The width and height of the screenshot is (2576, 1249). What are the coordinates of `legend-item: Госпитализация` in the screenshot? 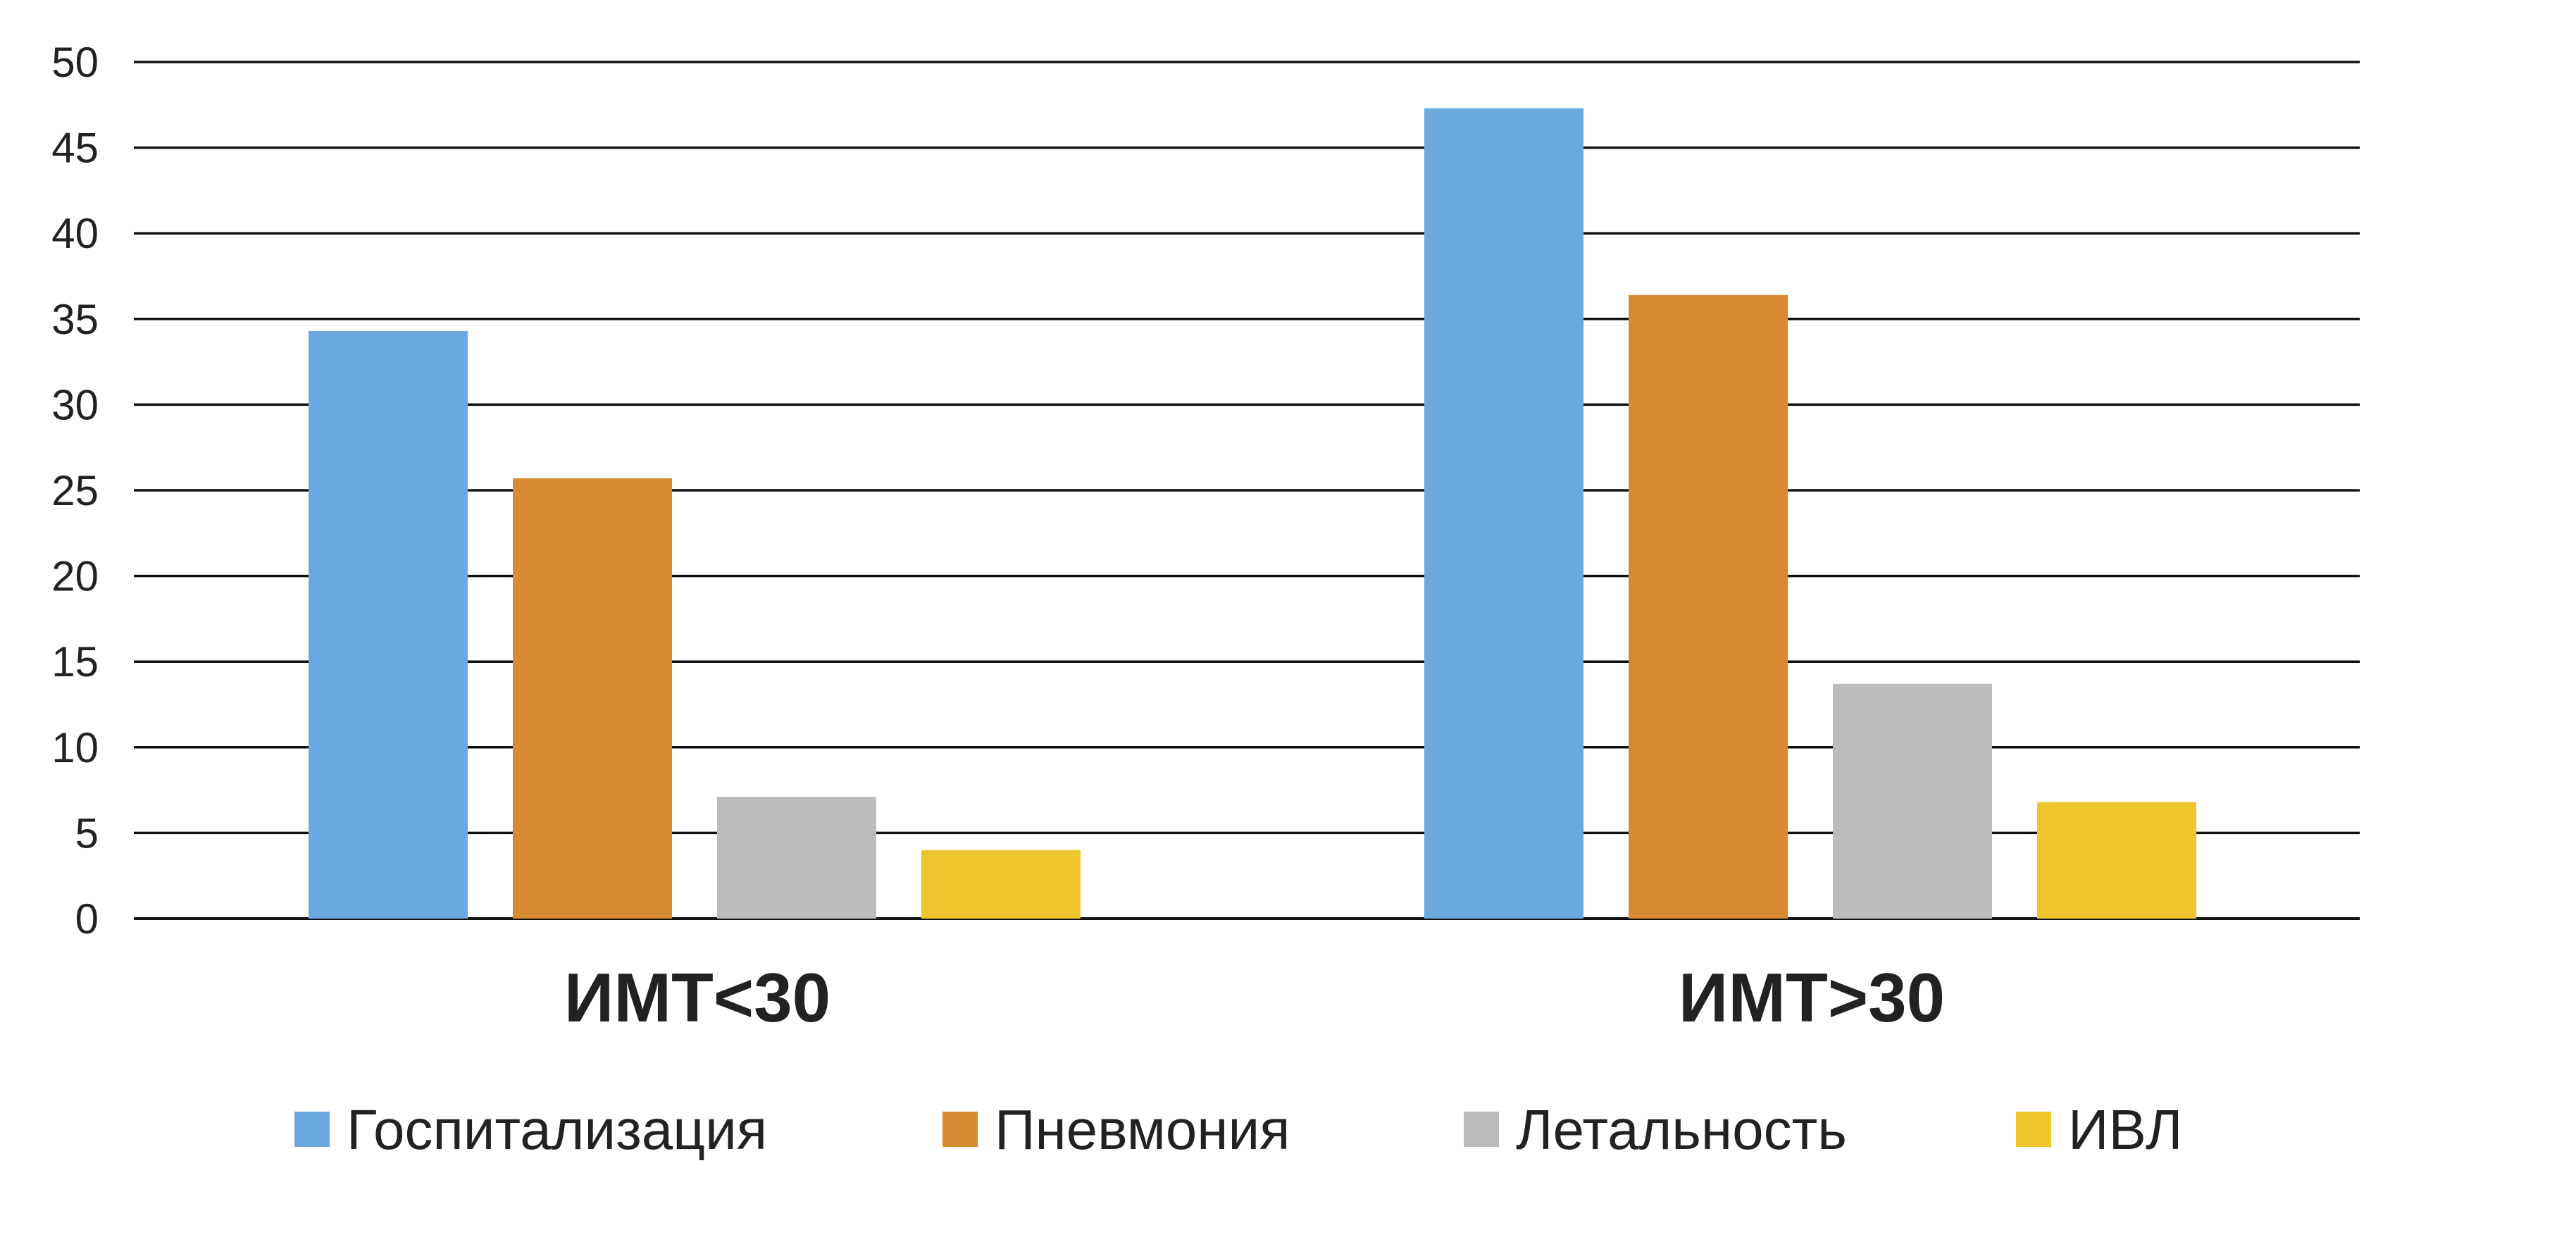 It's located at (530, 1129).